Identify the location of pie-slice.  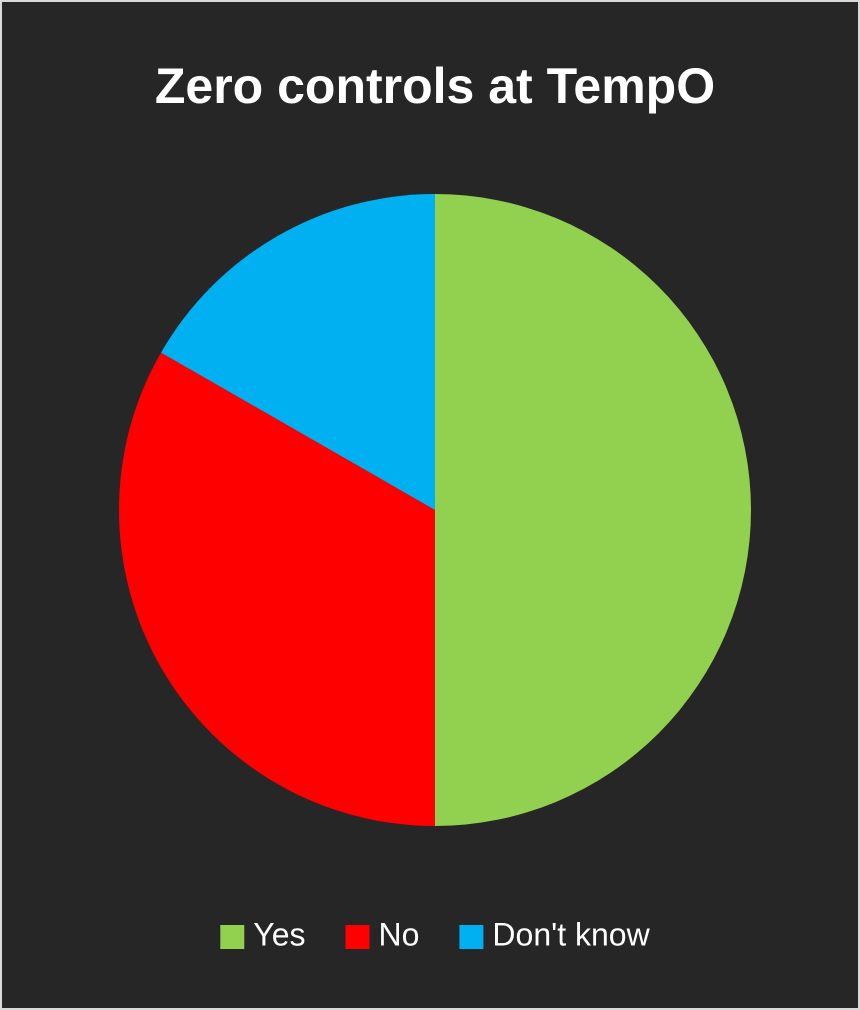
(298, 352).